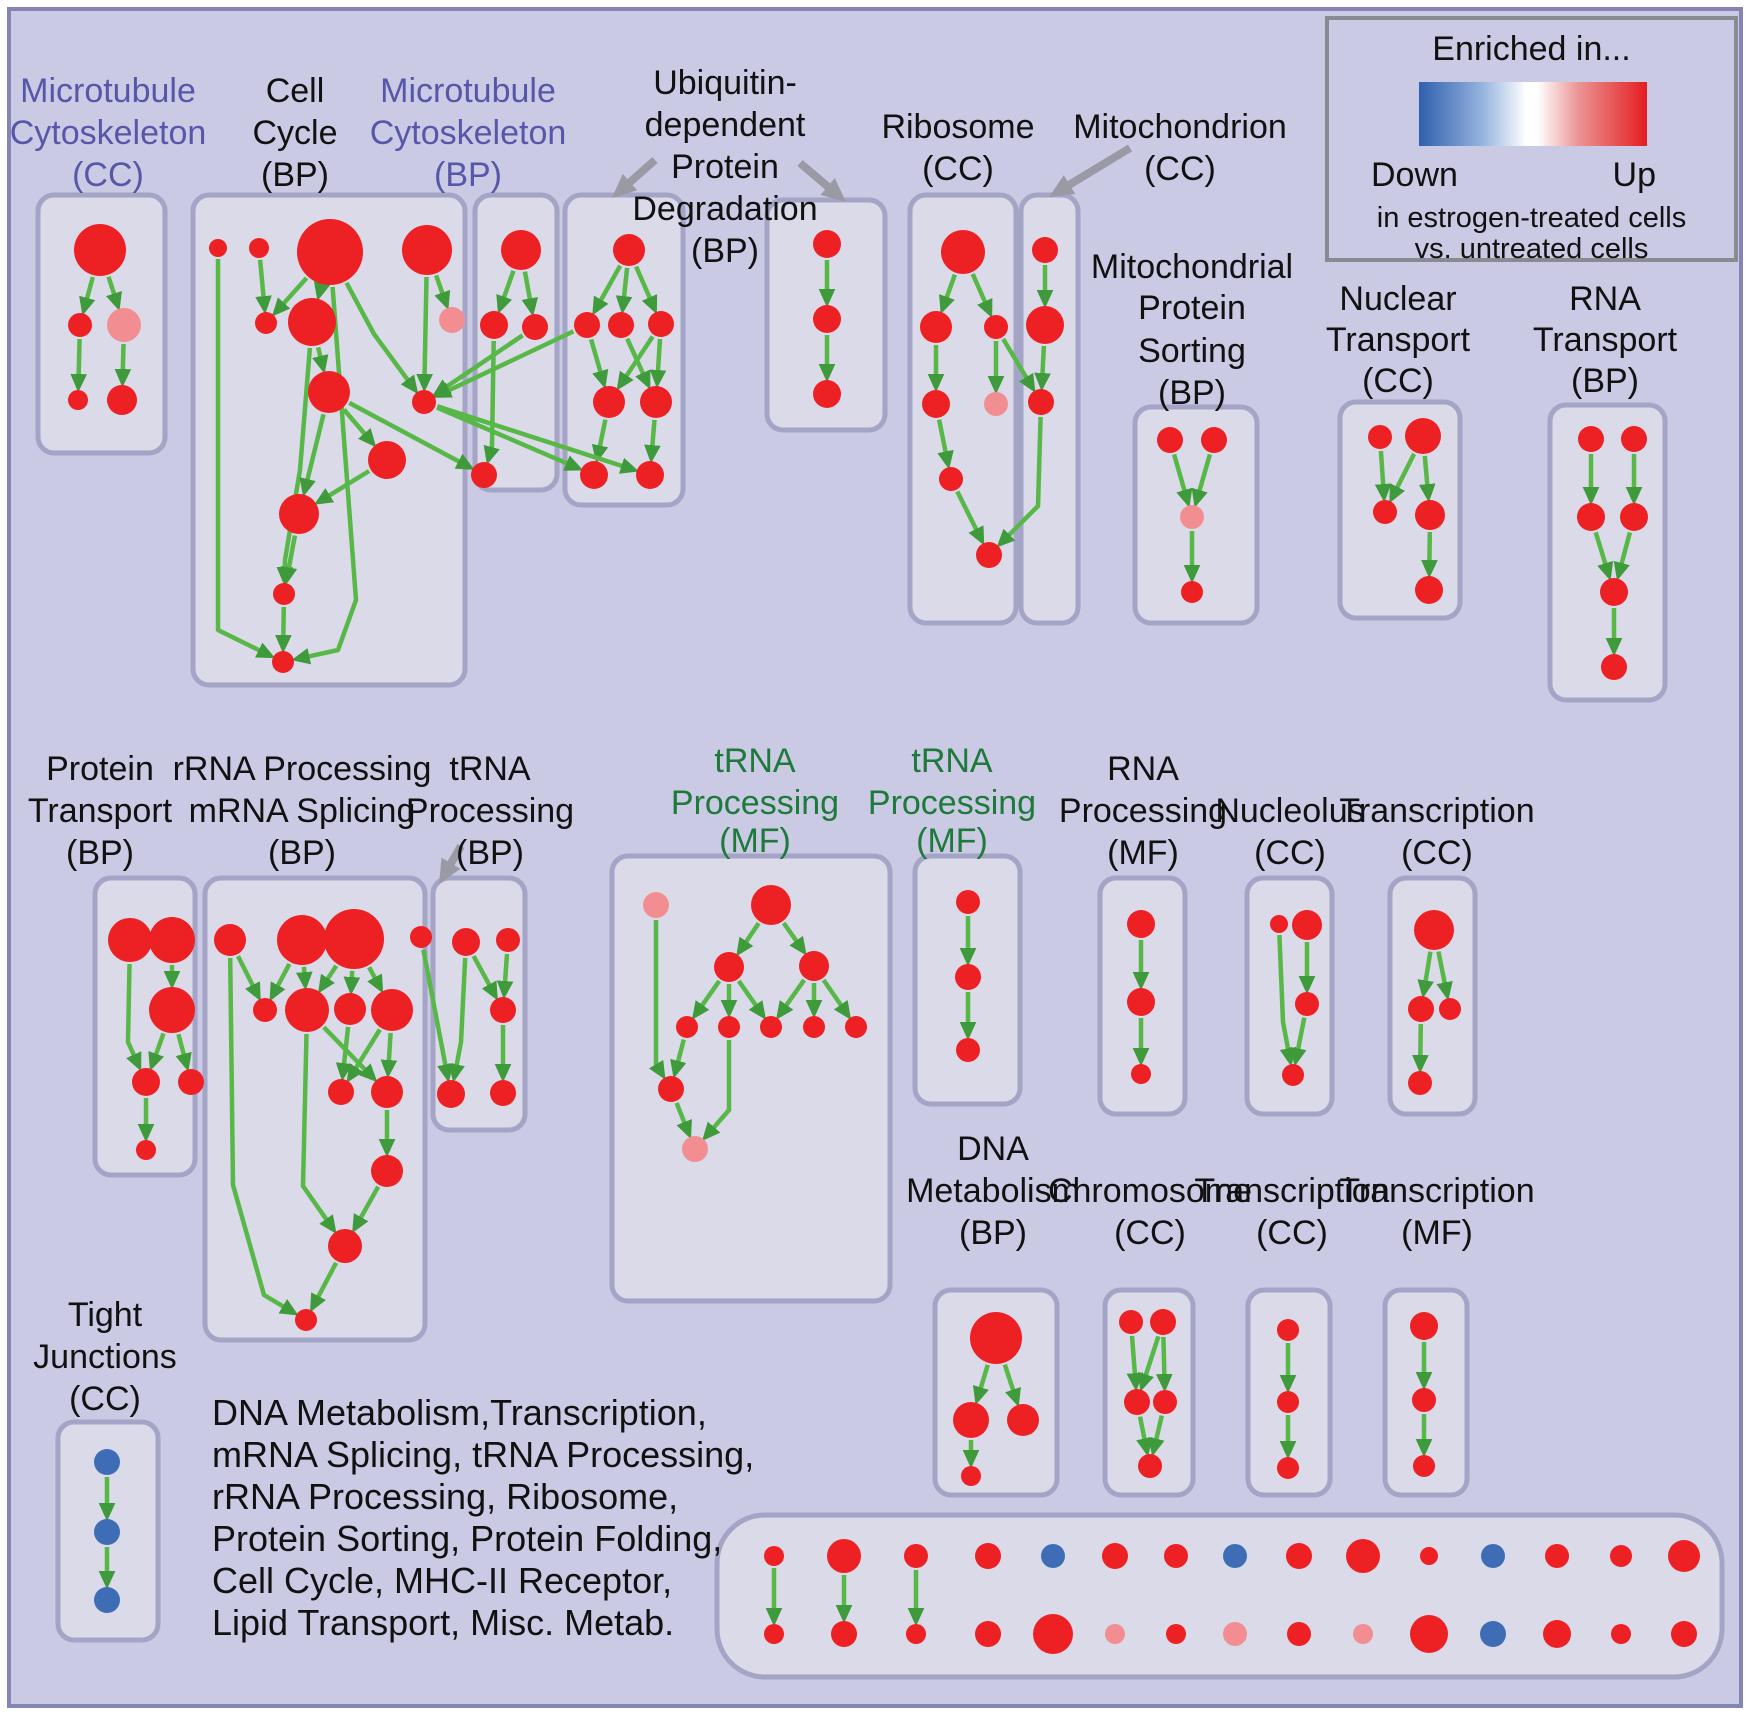 Image resolution: width=1750 pixels, height=1715 pixels. Describe the element at coordinates (1398, 381) in the screenshot. I see `cluster-label-nuct: (CC)` at that location.